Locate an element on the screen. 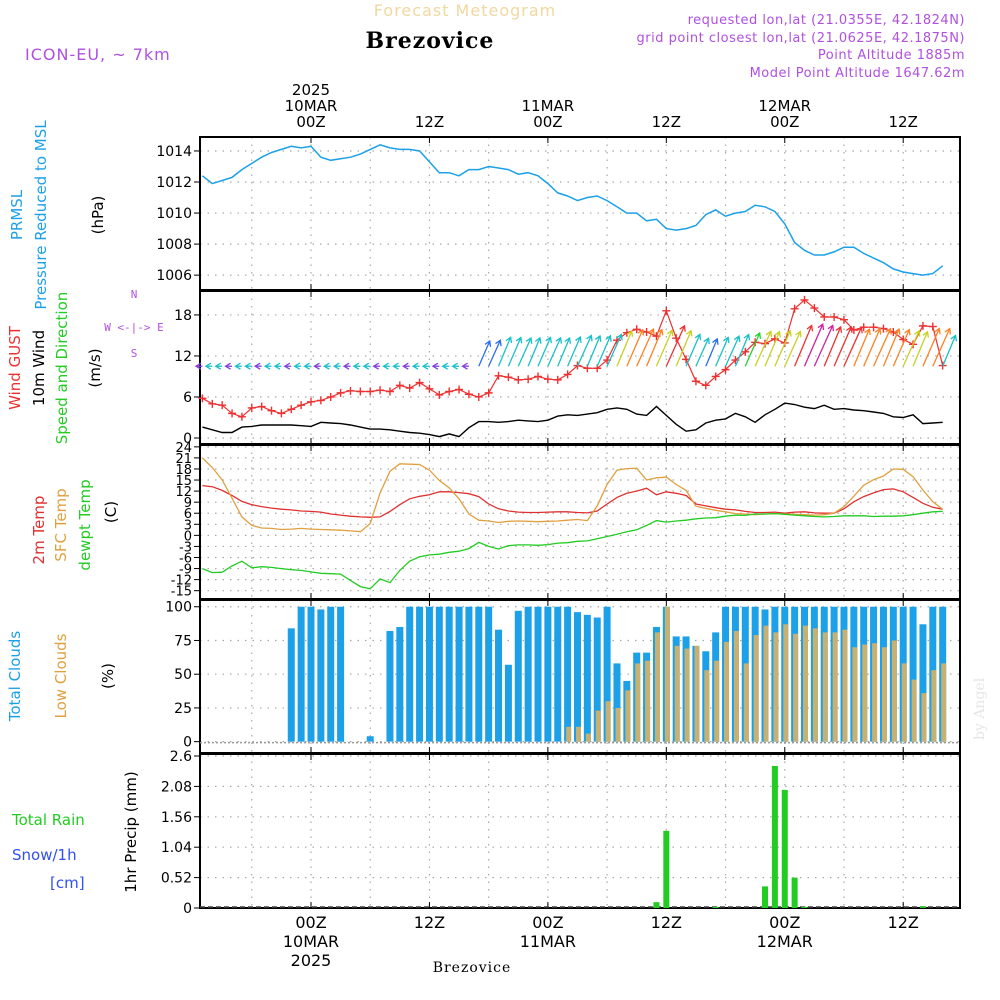 The width and height of the screenshot is (1000, 1000). precip-bar is located at coordinates (922, 907).